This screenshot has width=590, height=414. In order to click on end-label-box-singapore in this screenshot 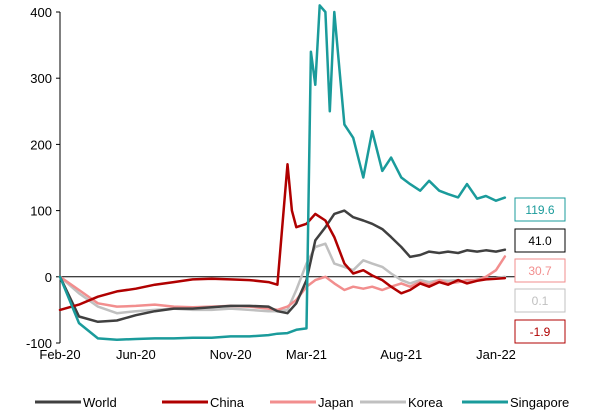, I will do `click(540, 209)`.